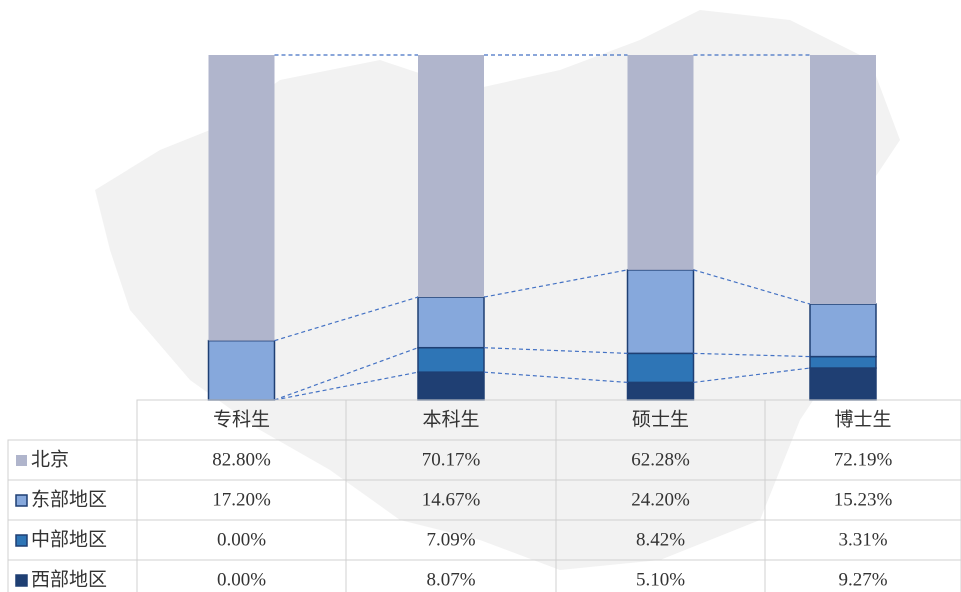 Image resolution: width=961 pixels, height=592 pixels. What do you see at coordinates (863, 459) in the screenshot?
I see `table-value: 72.19%` at bounding box center [863, 459].